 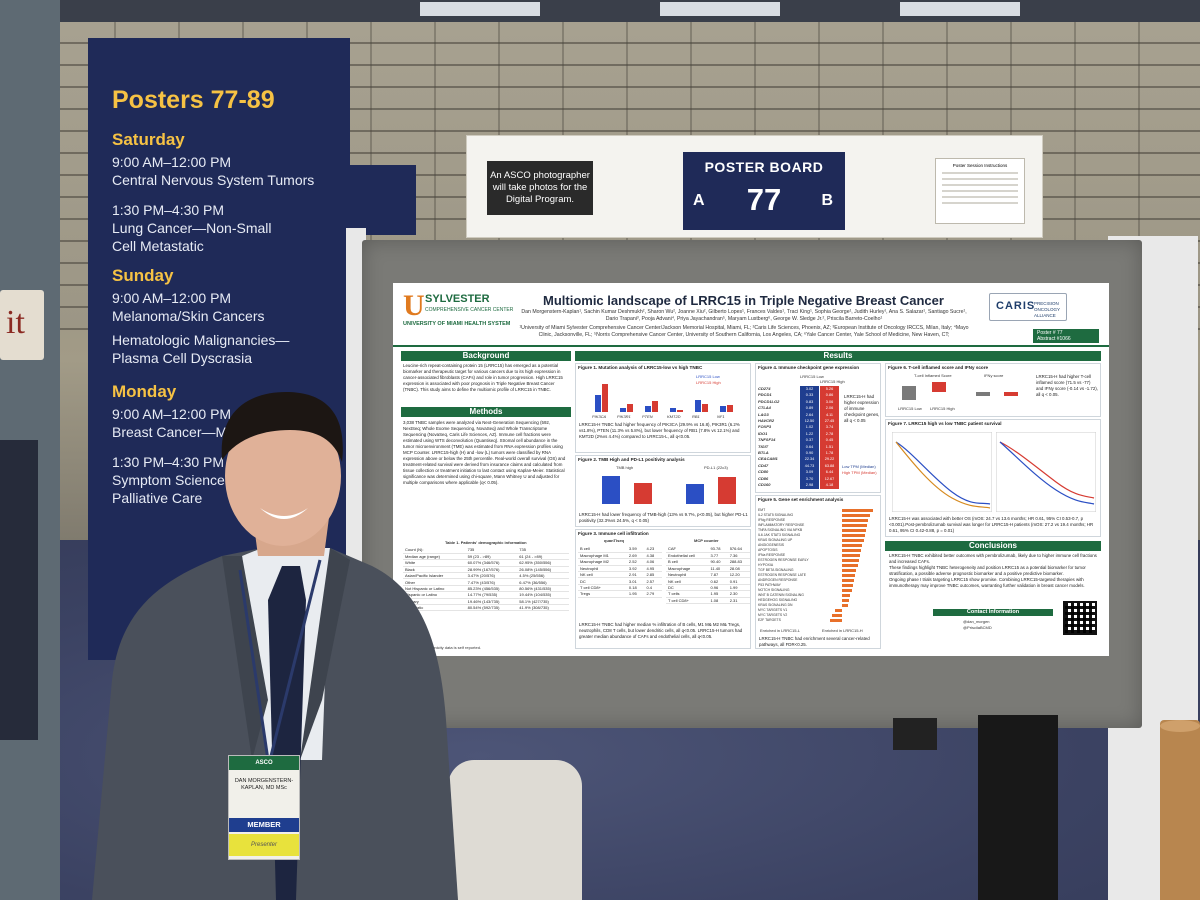 What do you see at coordinates (859, 472) in the screenshot?
I see `fig4-legend-high: High TPM (Median)` at bounding box center [859, 472].